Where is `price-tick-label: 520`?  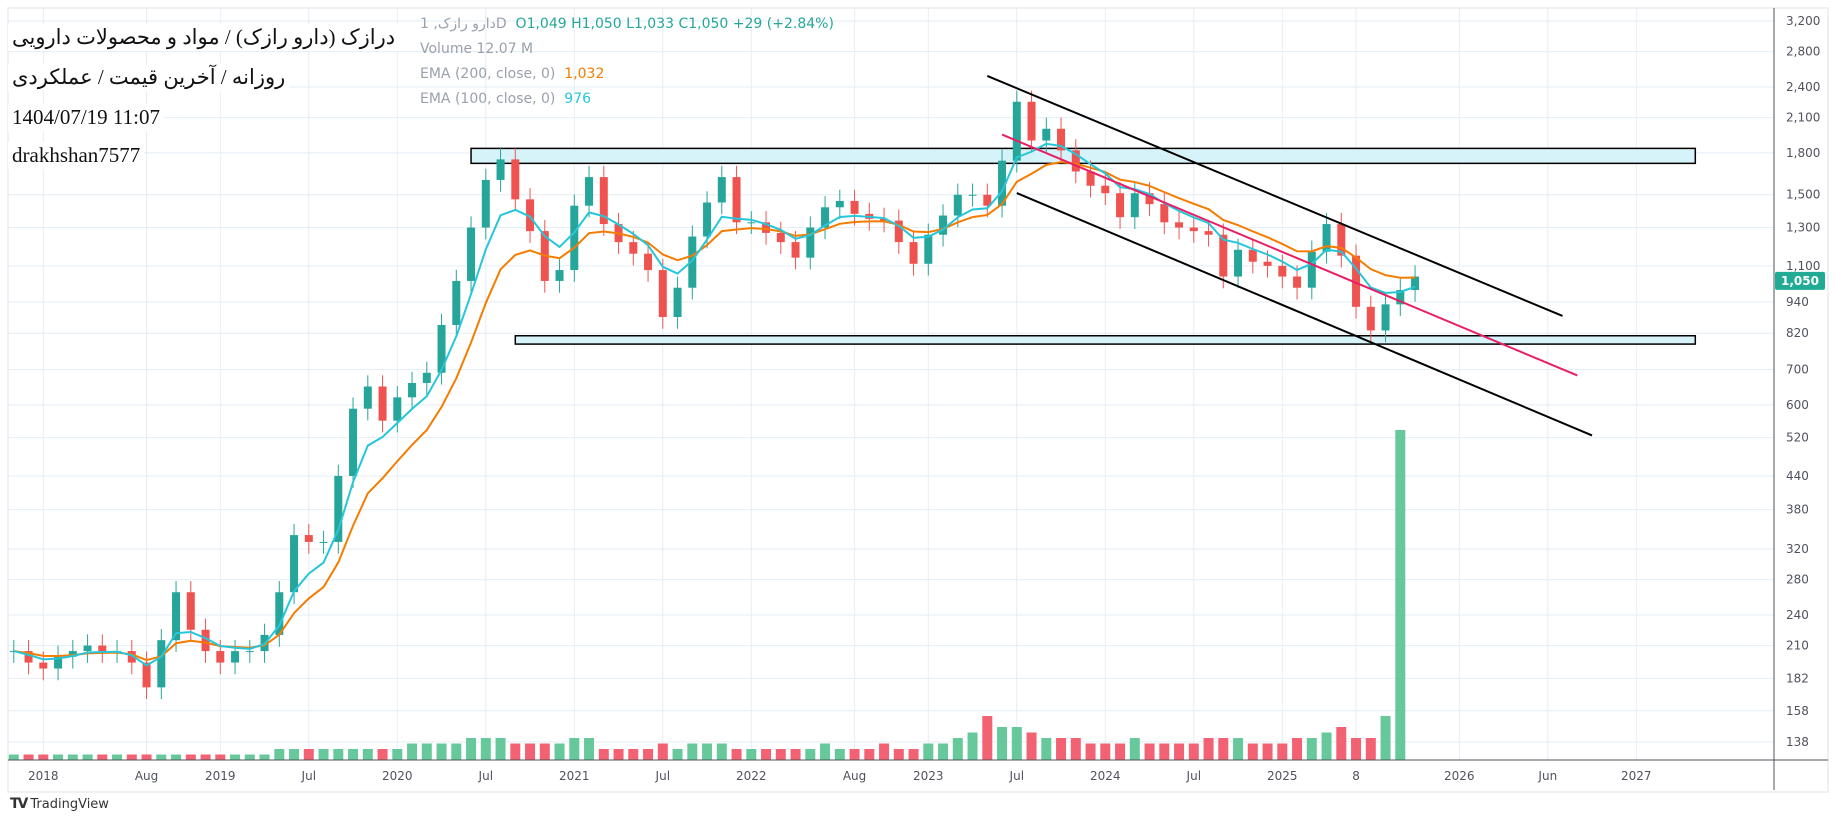
price-tick-label: 520 is located at coordinates (1797, 438).